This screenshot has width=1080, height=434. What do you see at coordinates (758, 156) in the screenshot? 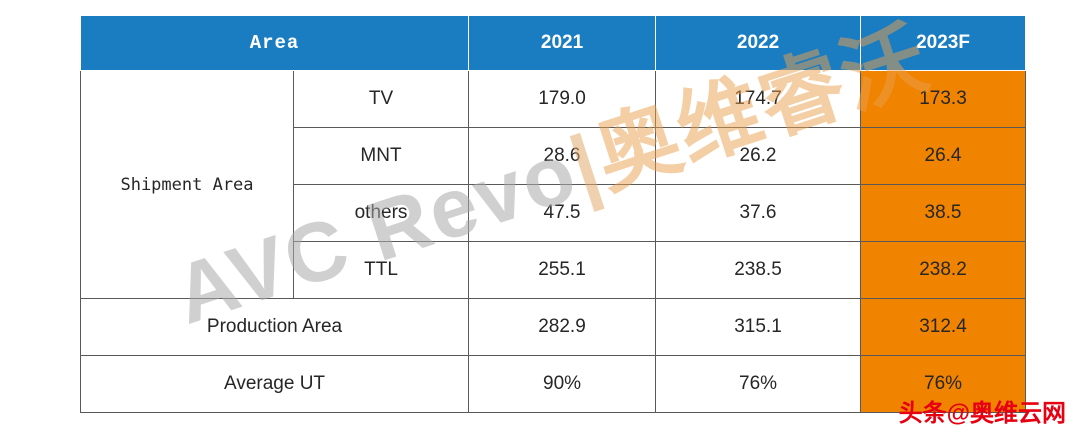
I see `cell-mnt-2022: 26.2` at bounding box center [758, 156].